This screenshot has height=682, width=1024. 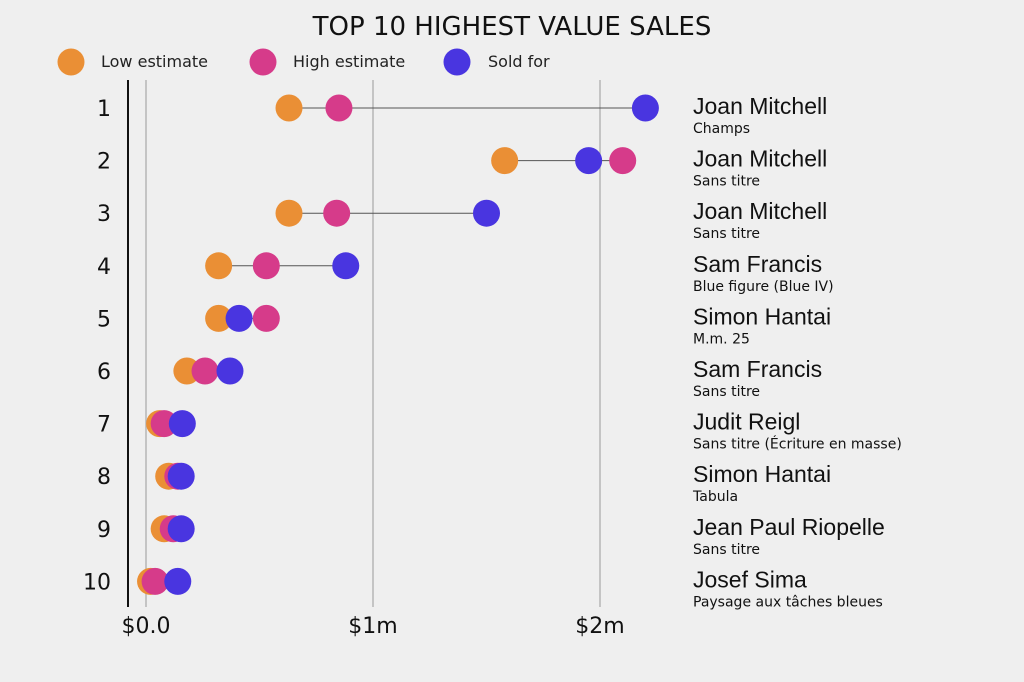 What do you see at coordinates (154, 61) in the screenshot?
I see `legend-label-low: Low estimate` at bounding box center [154, 61].